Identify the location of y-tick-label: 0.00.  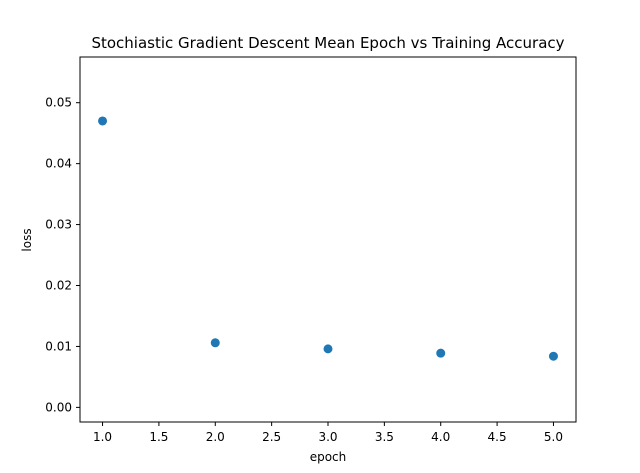
(58, 407).